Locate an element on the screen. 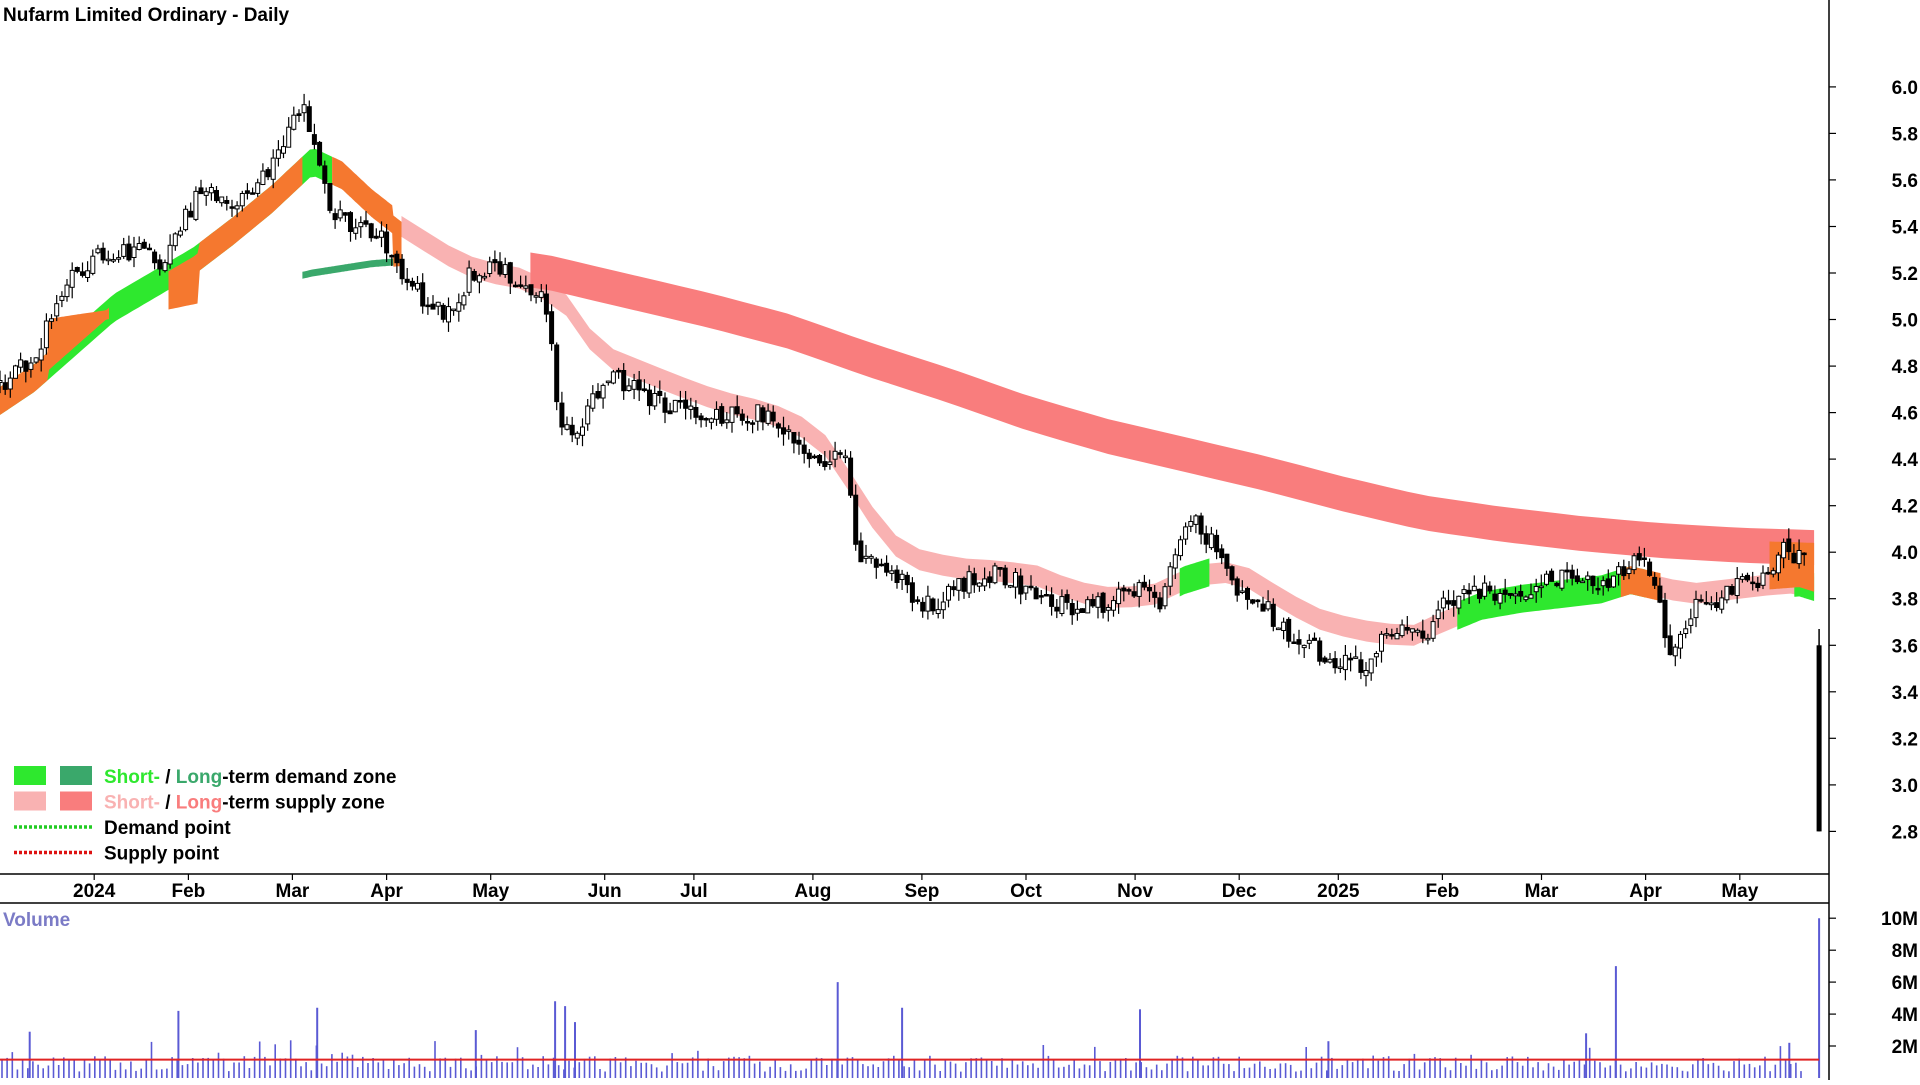 Image resolution: width=1920 pixels, height=1085 pixels. time-tick-label: May is located at coordinates (1739, 891).